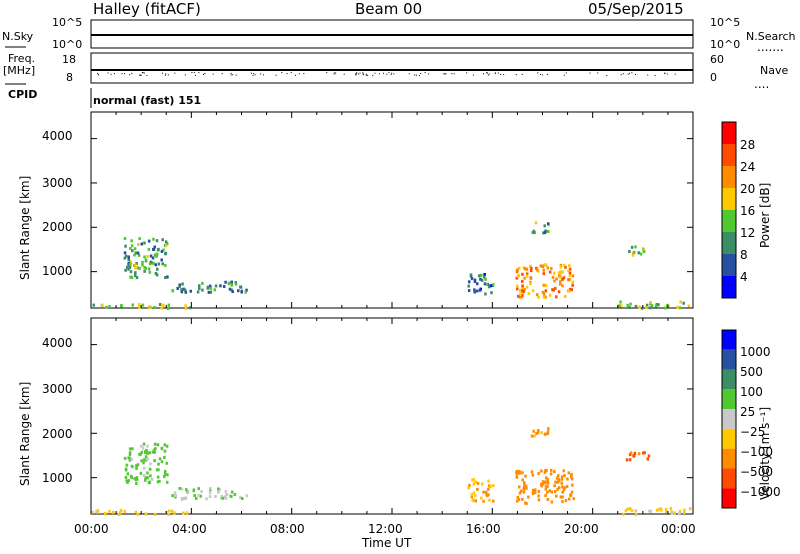 The width and height of the screenshot is (800, 554). What do you see at coordinates (23, 94) in the screenshot?
I see `cpid-label: CPID` at bounding box center [23, 94].